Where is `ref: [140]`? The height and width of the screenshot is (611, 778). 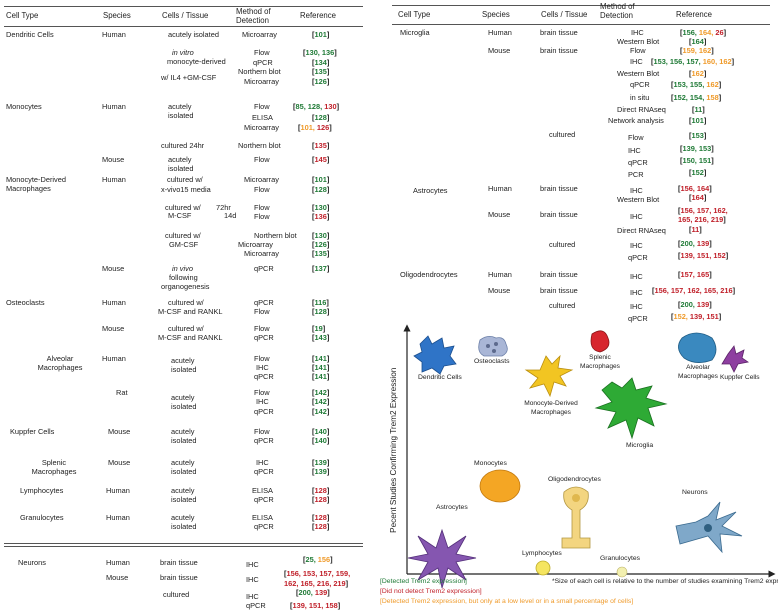
ref: [140] is located at coordinates (321, 440).